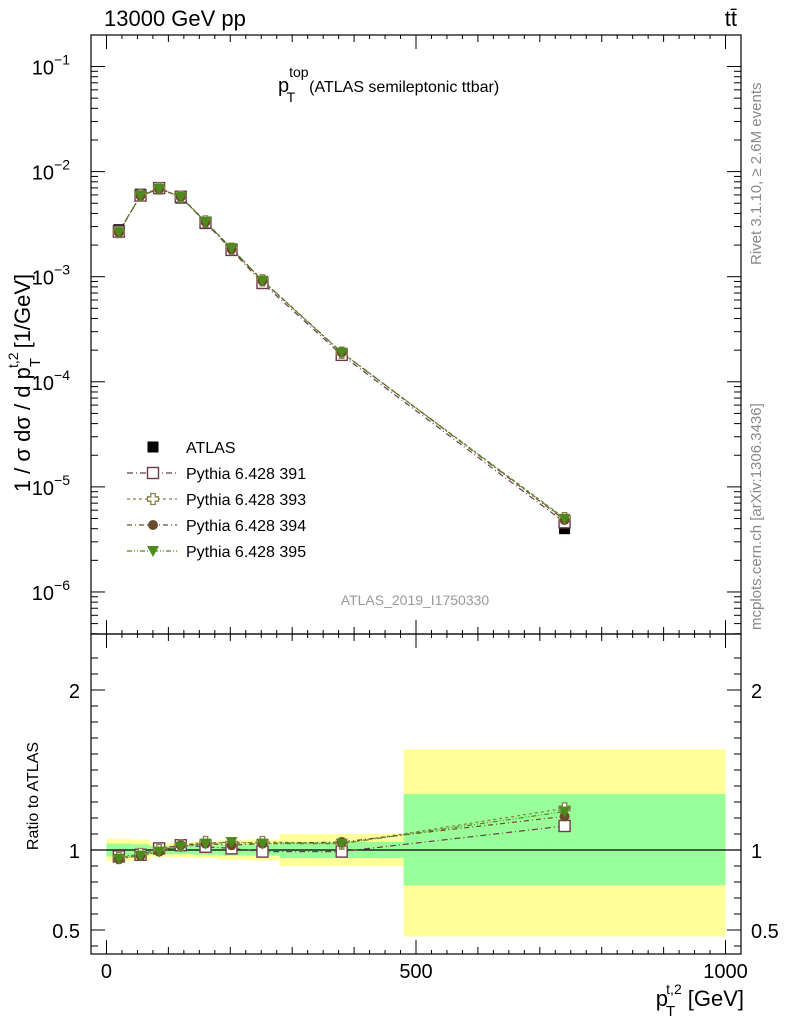 This screenshot has height=1024, width=786. I want to click on x-tick-label-2: 1000, so click(725, 972).